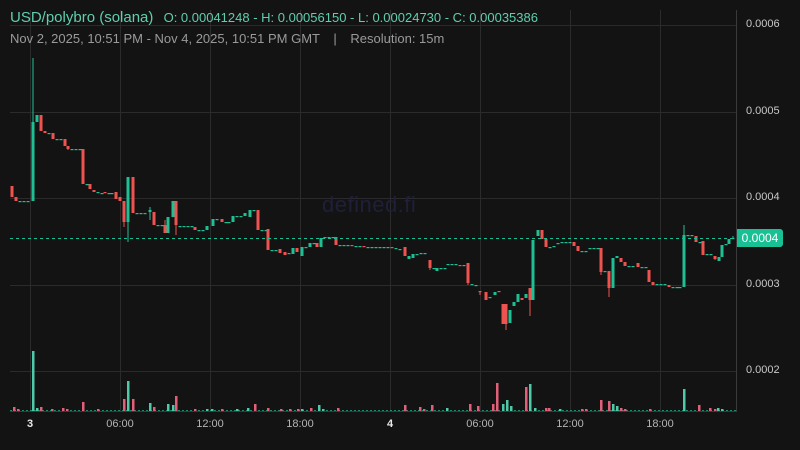 Image resolution: width=800 pixels, height=450 pixels. Describe the element at coordinates (373, 381) in the screenshot. I see `volume-bars` at that location.